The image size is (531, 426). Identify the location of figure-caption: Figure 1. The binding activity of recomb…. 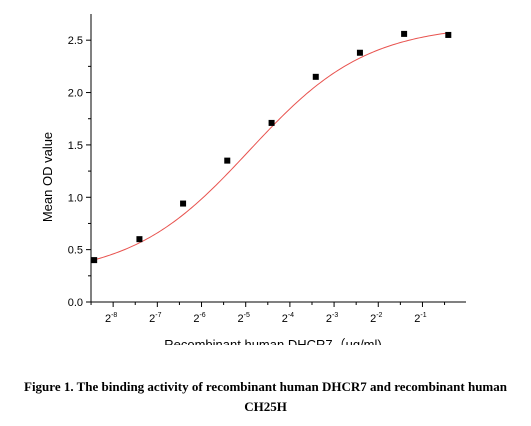
(265, 397).